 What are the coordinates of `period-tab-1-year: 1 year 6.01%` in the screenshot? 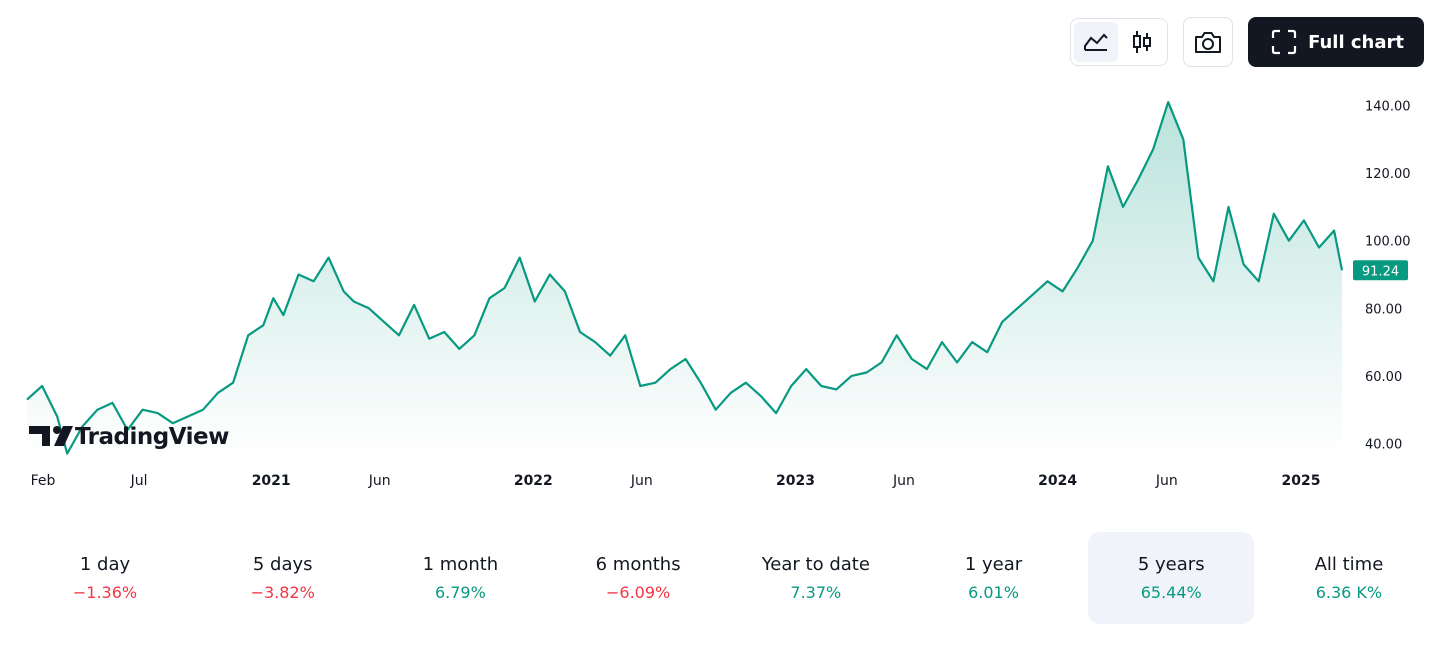 It's located at (994, 578).